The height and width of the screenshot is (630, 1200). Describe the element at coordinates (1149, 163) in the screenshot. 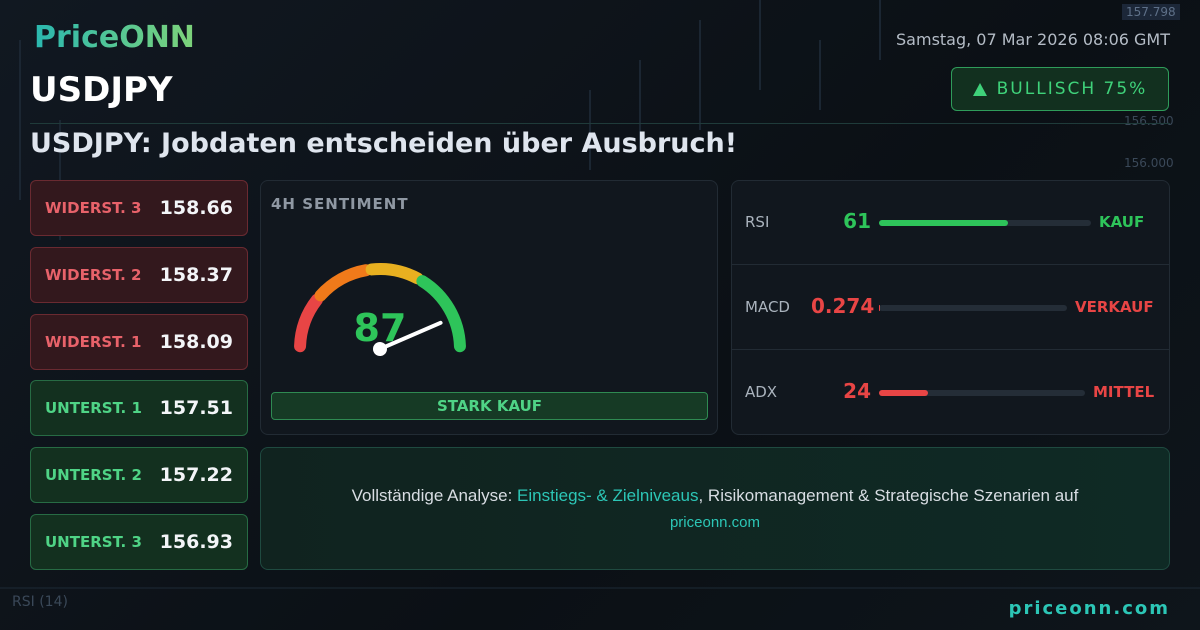

I see `axis-label: 156.000` at that location.